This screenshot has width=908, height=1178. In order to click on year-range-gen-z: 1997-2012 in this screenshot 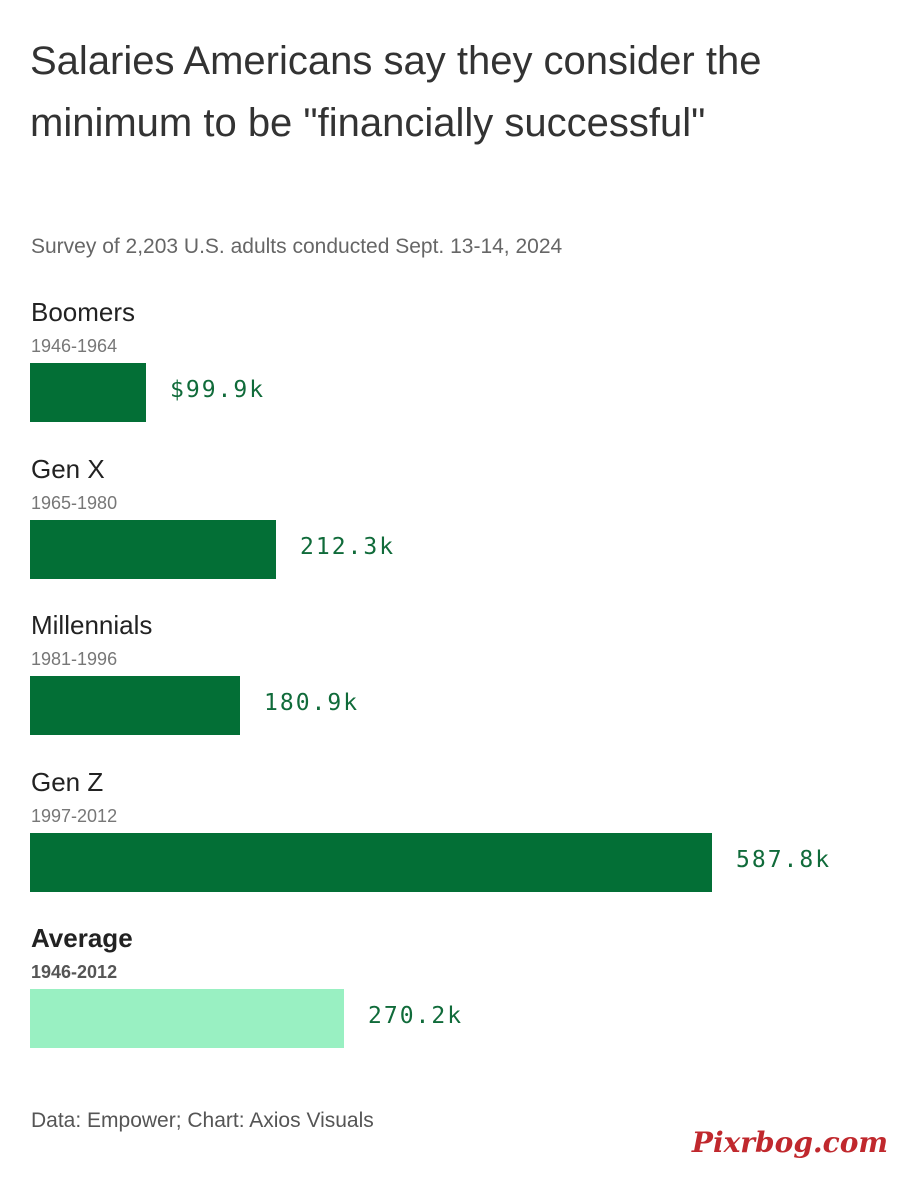, I will do `click(74, 815)`.